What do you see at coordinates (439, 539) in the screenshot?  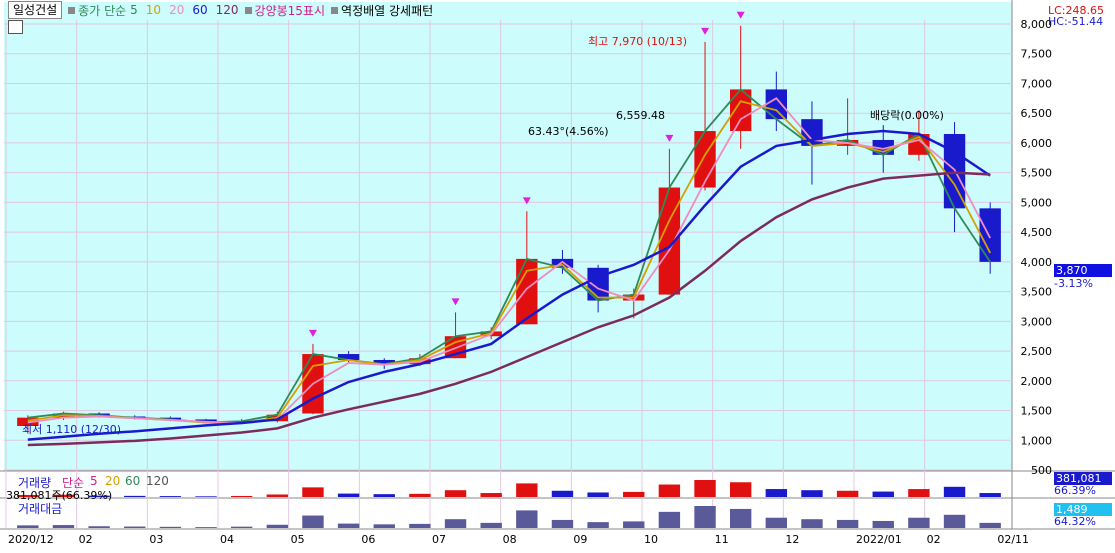 I see `x-tick-label: 07` at bounding box center [439, 539].